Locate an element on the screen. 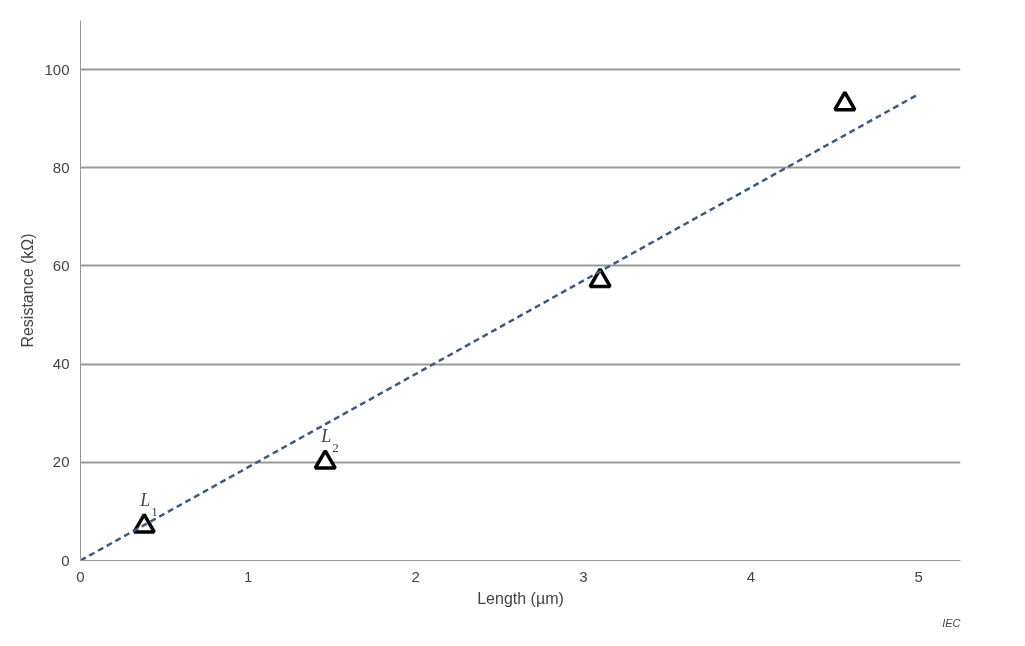  y-tick-label: 40 is located at coordinates (61, 364).